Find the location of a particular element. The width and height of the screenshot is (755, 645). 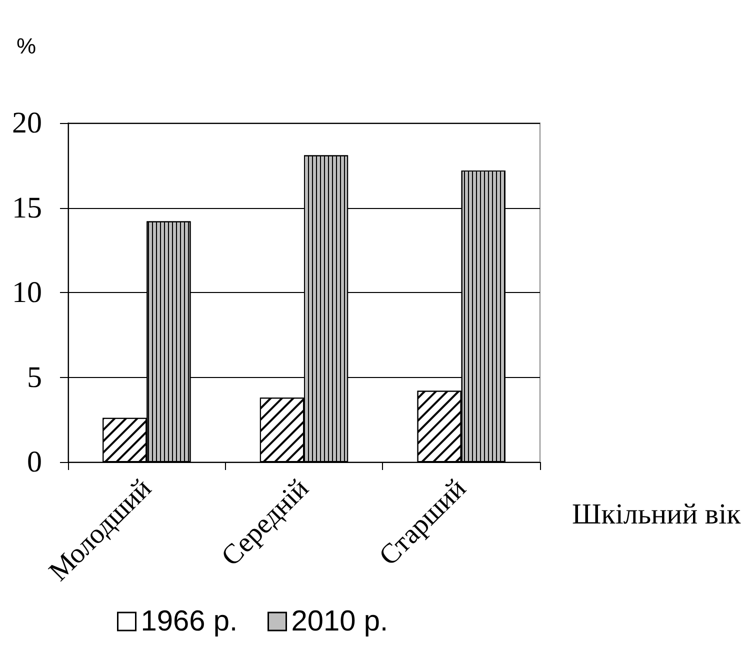

x-axis-title: Шкільний вік is located at coordinates (657, 514).